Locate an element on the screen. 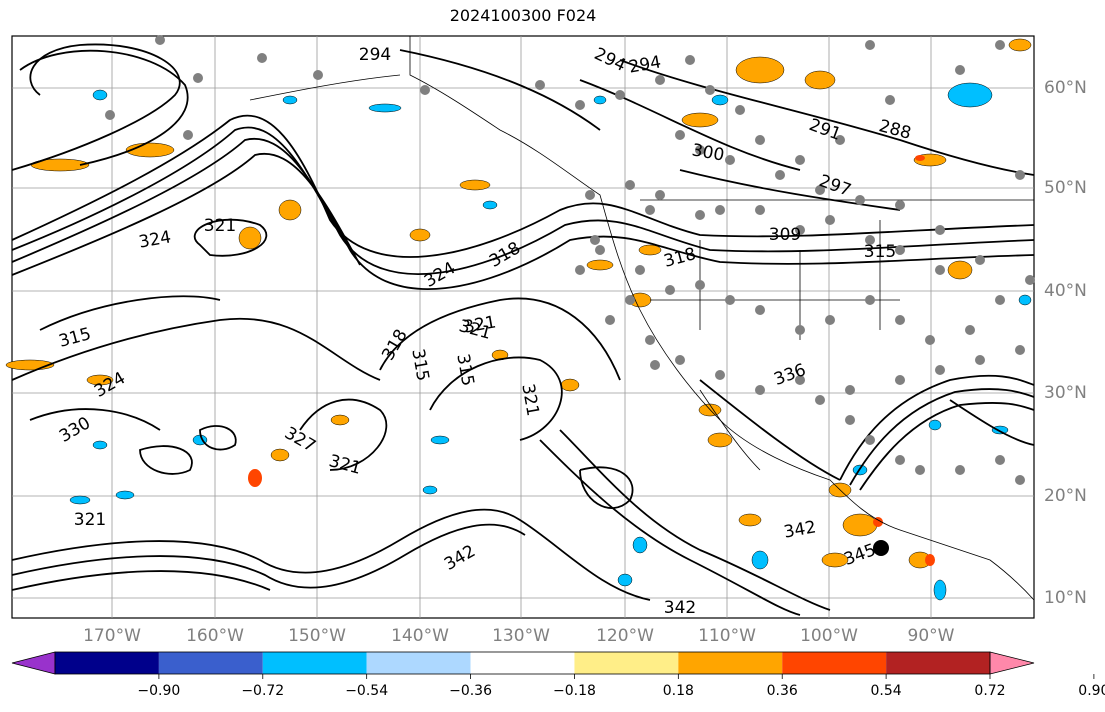  contour-label: 342 is located at coordinates (680, 608).